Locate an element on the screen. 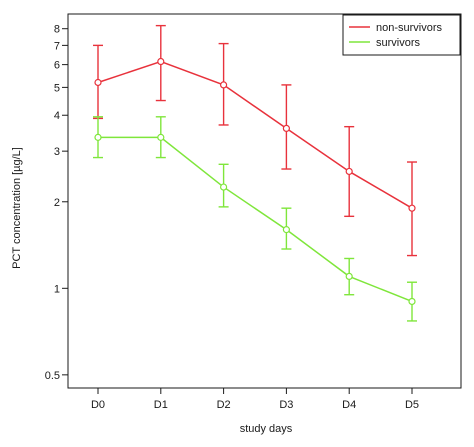  y-tick-label: 0.5 is located at coordinates (52, 376).